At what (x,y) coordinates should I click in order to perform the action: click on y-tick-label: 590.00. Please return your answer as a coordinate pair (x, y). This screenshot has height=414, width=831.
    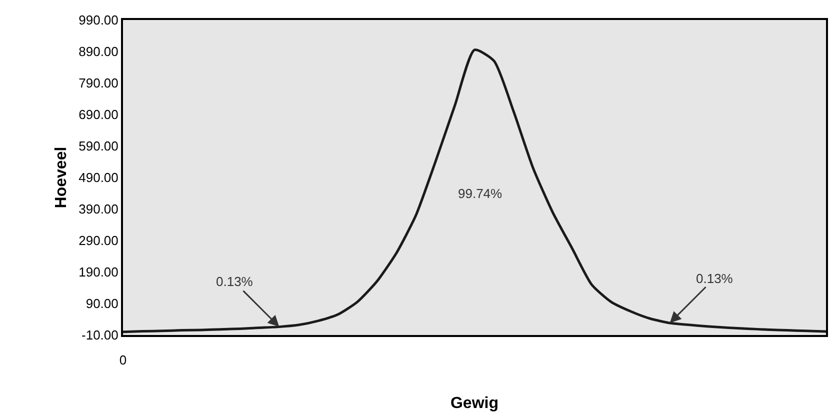
    Looking at the image, I should click on (98, 146).